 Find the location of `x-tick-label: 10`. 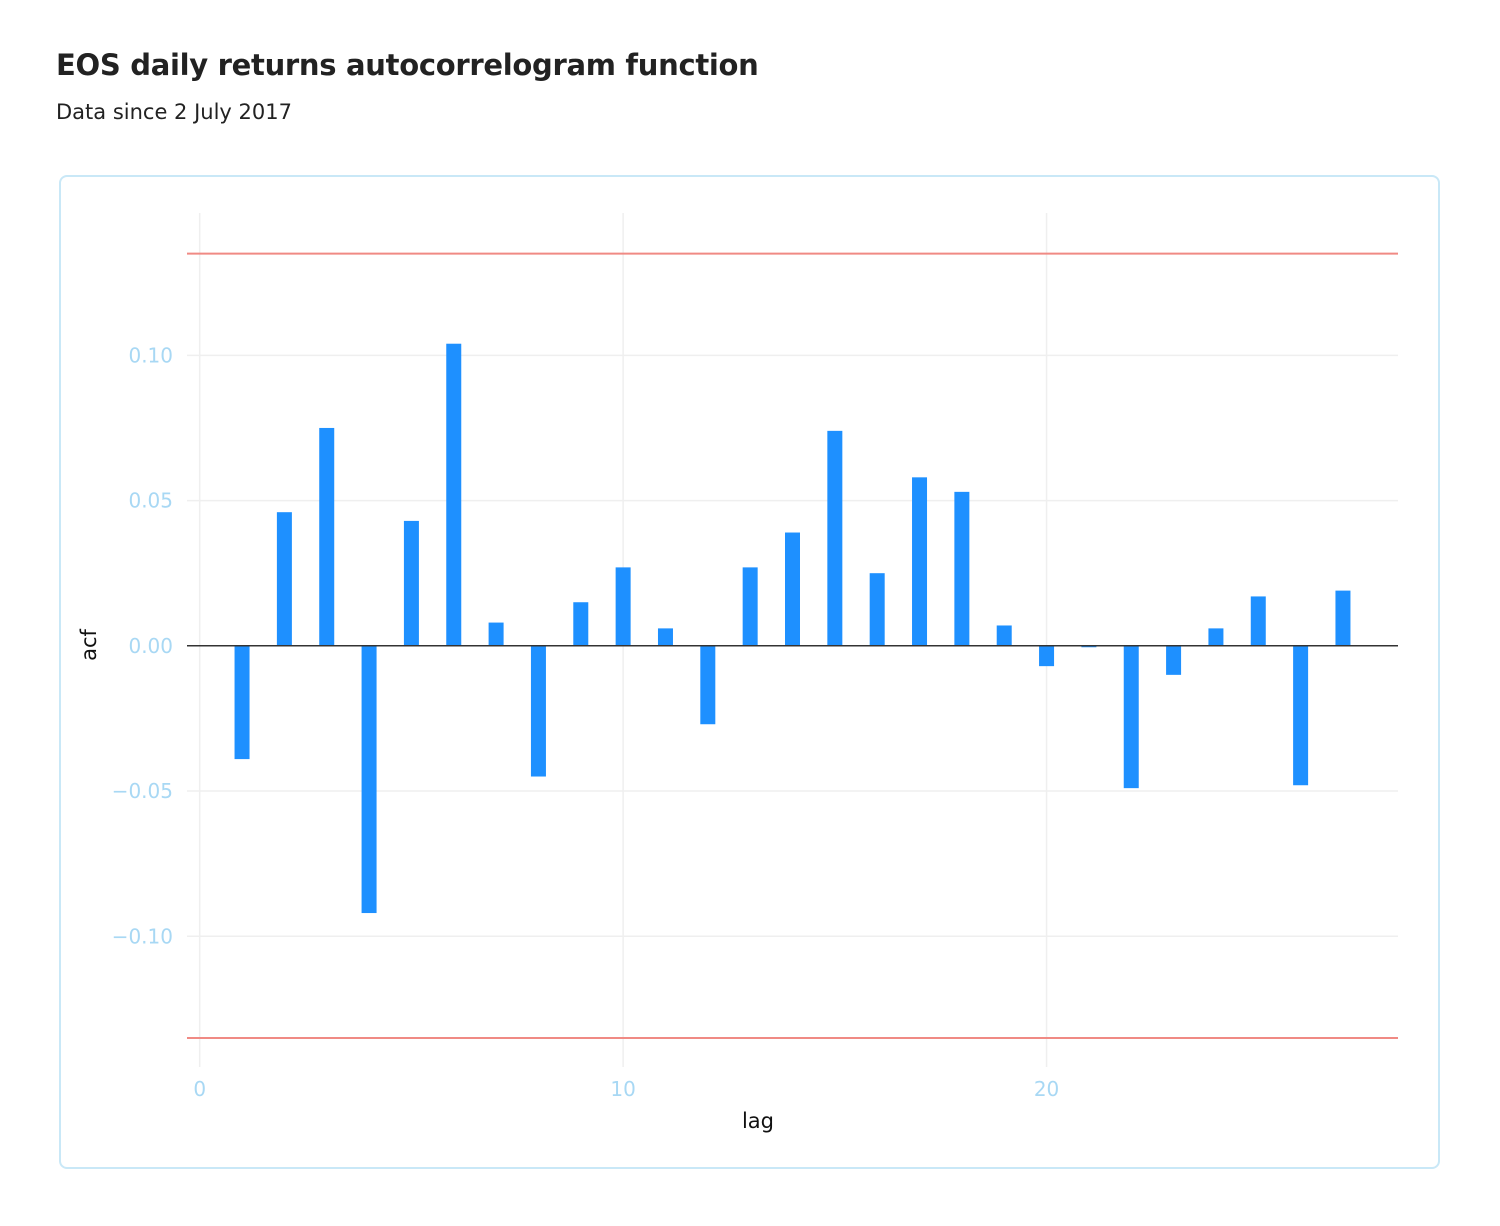

x-tick-label: 10 is located at coordinates (622, 1089).